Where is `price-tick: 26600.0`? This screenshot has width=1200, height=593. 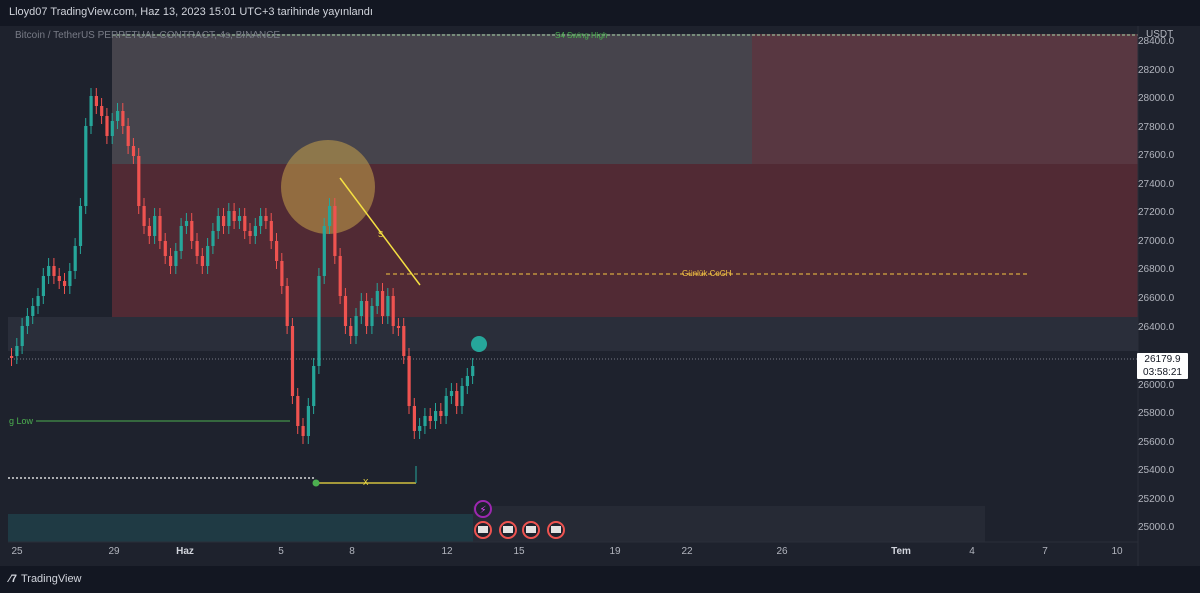 price-tick: 26600.0 is located at coordinates (1156, 298).